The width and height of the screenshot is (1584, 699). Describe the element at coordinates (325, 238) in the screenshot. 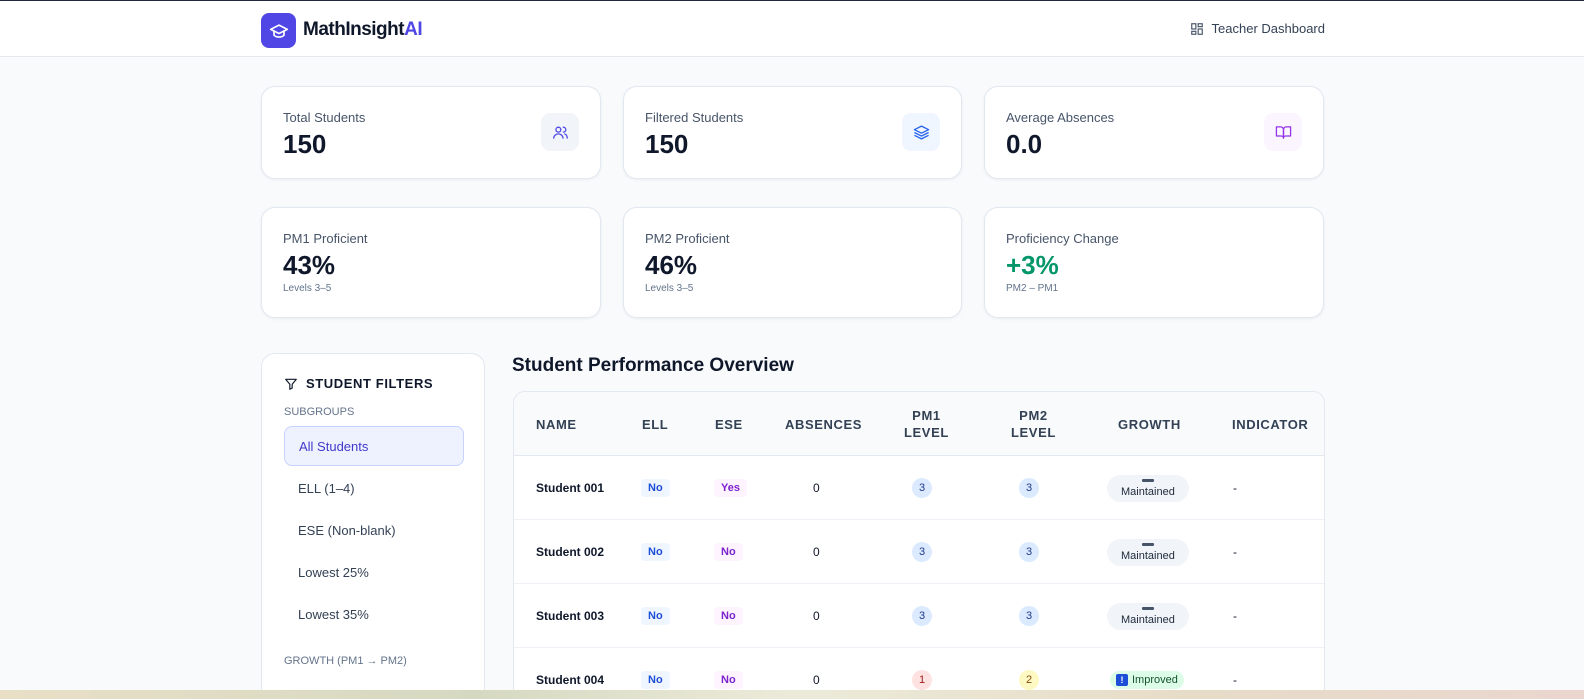

I see `card-label: PM1 Proficient` at that location.